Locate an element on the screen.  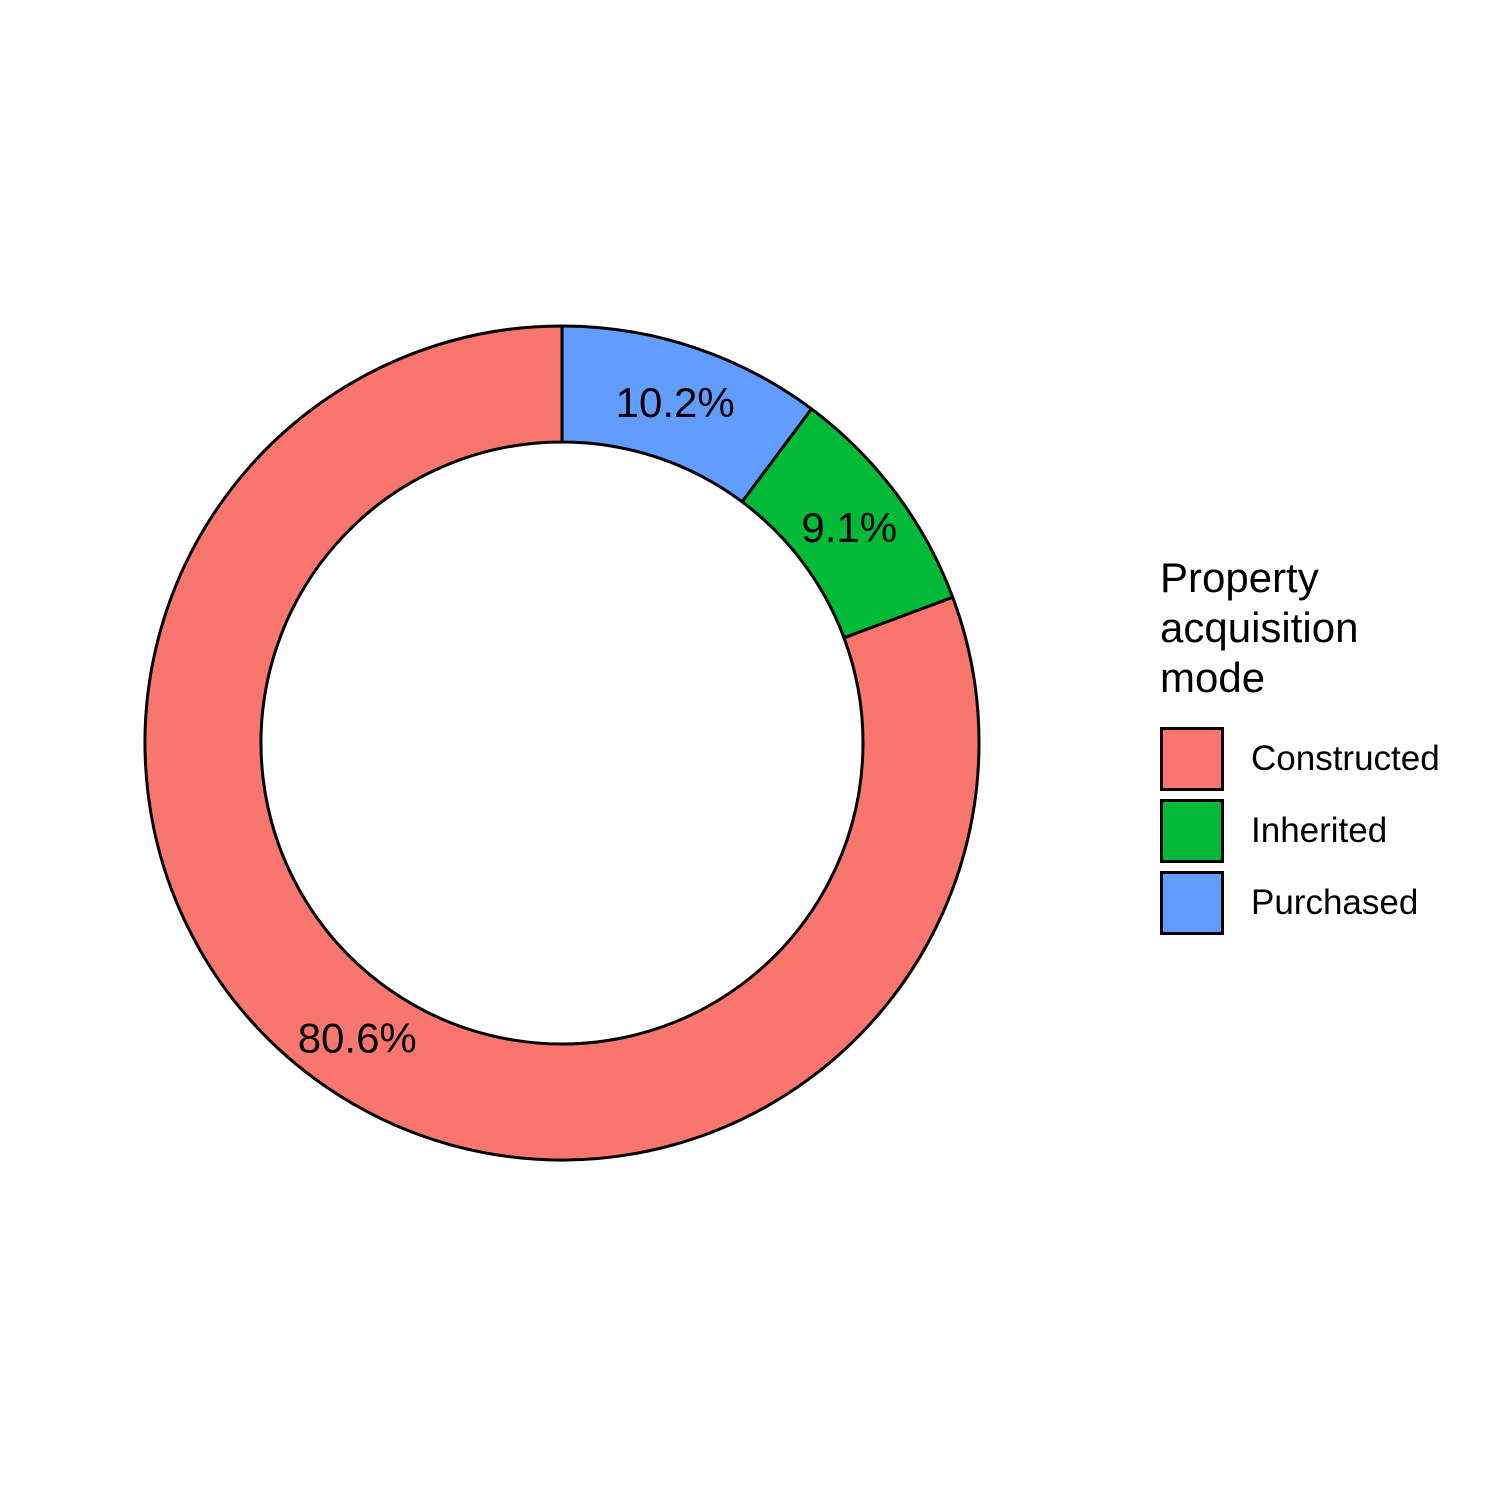
legend-label-purchased: Purchased is located at coordinates (1335, 902).